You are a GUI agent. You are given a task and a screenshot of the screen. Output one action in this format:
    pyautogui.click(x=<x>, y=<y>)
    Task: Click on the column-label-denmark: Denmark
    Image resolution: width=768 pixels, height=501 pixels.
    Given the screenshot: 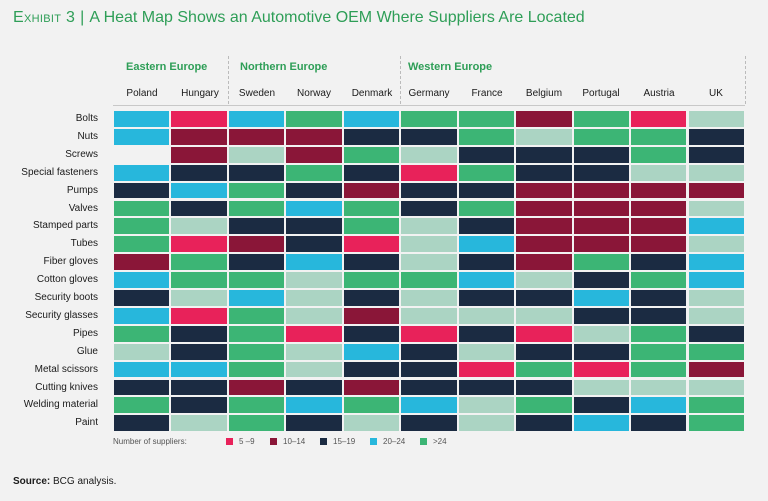 What is the action you would take?
    pyautogui.click(x=372, y=93)
    